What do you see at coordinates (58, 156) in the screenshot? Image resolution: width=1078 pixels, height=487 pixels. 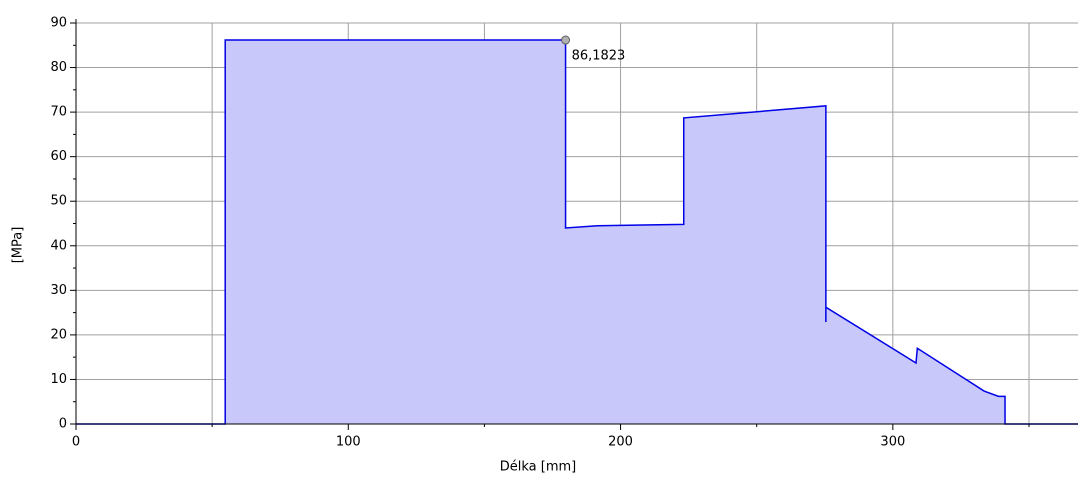 I see `y-tick-label: 60` at bounding box center [58, 156].